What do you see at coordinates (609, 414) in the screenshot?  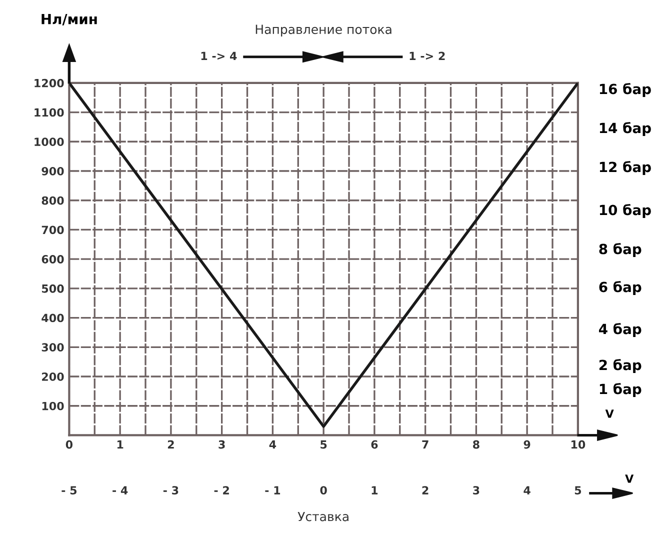 I see `x-axis-title: V` at bounding box center [609, 414].